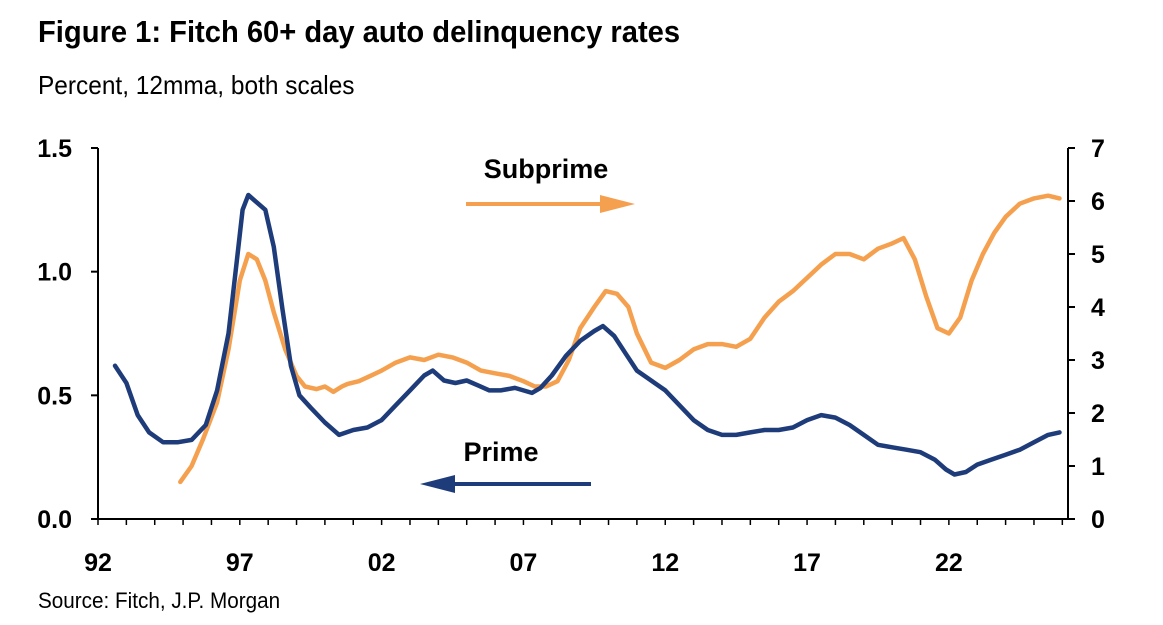 This screenshot has height=625, width=1163. I want to click on x-tick-label: 12, so click(665, 563).